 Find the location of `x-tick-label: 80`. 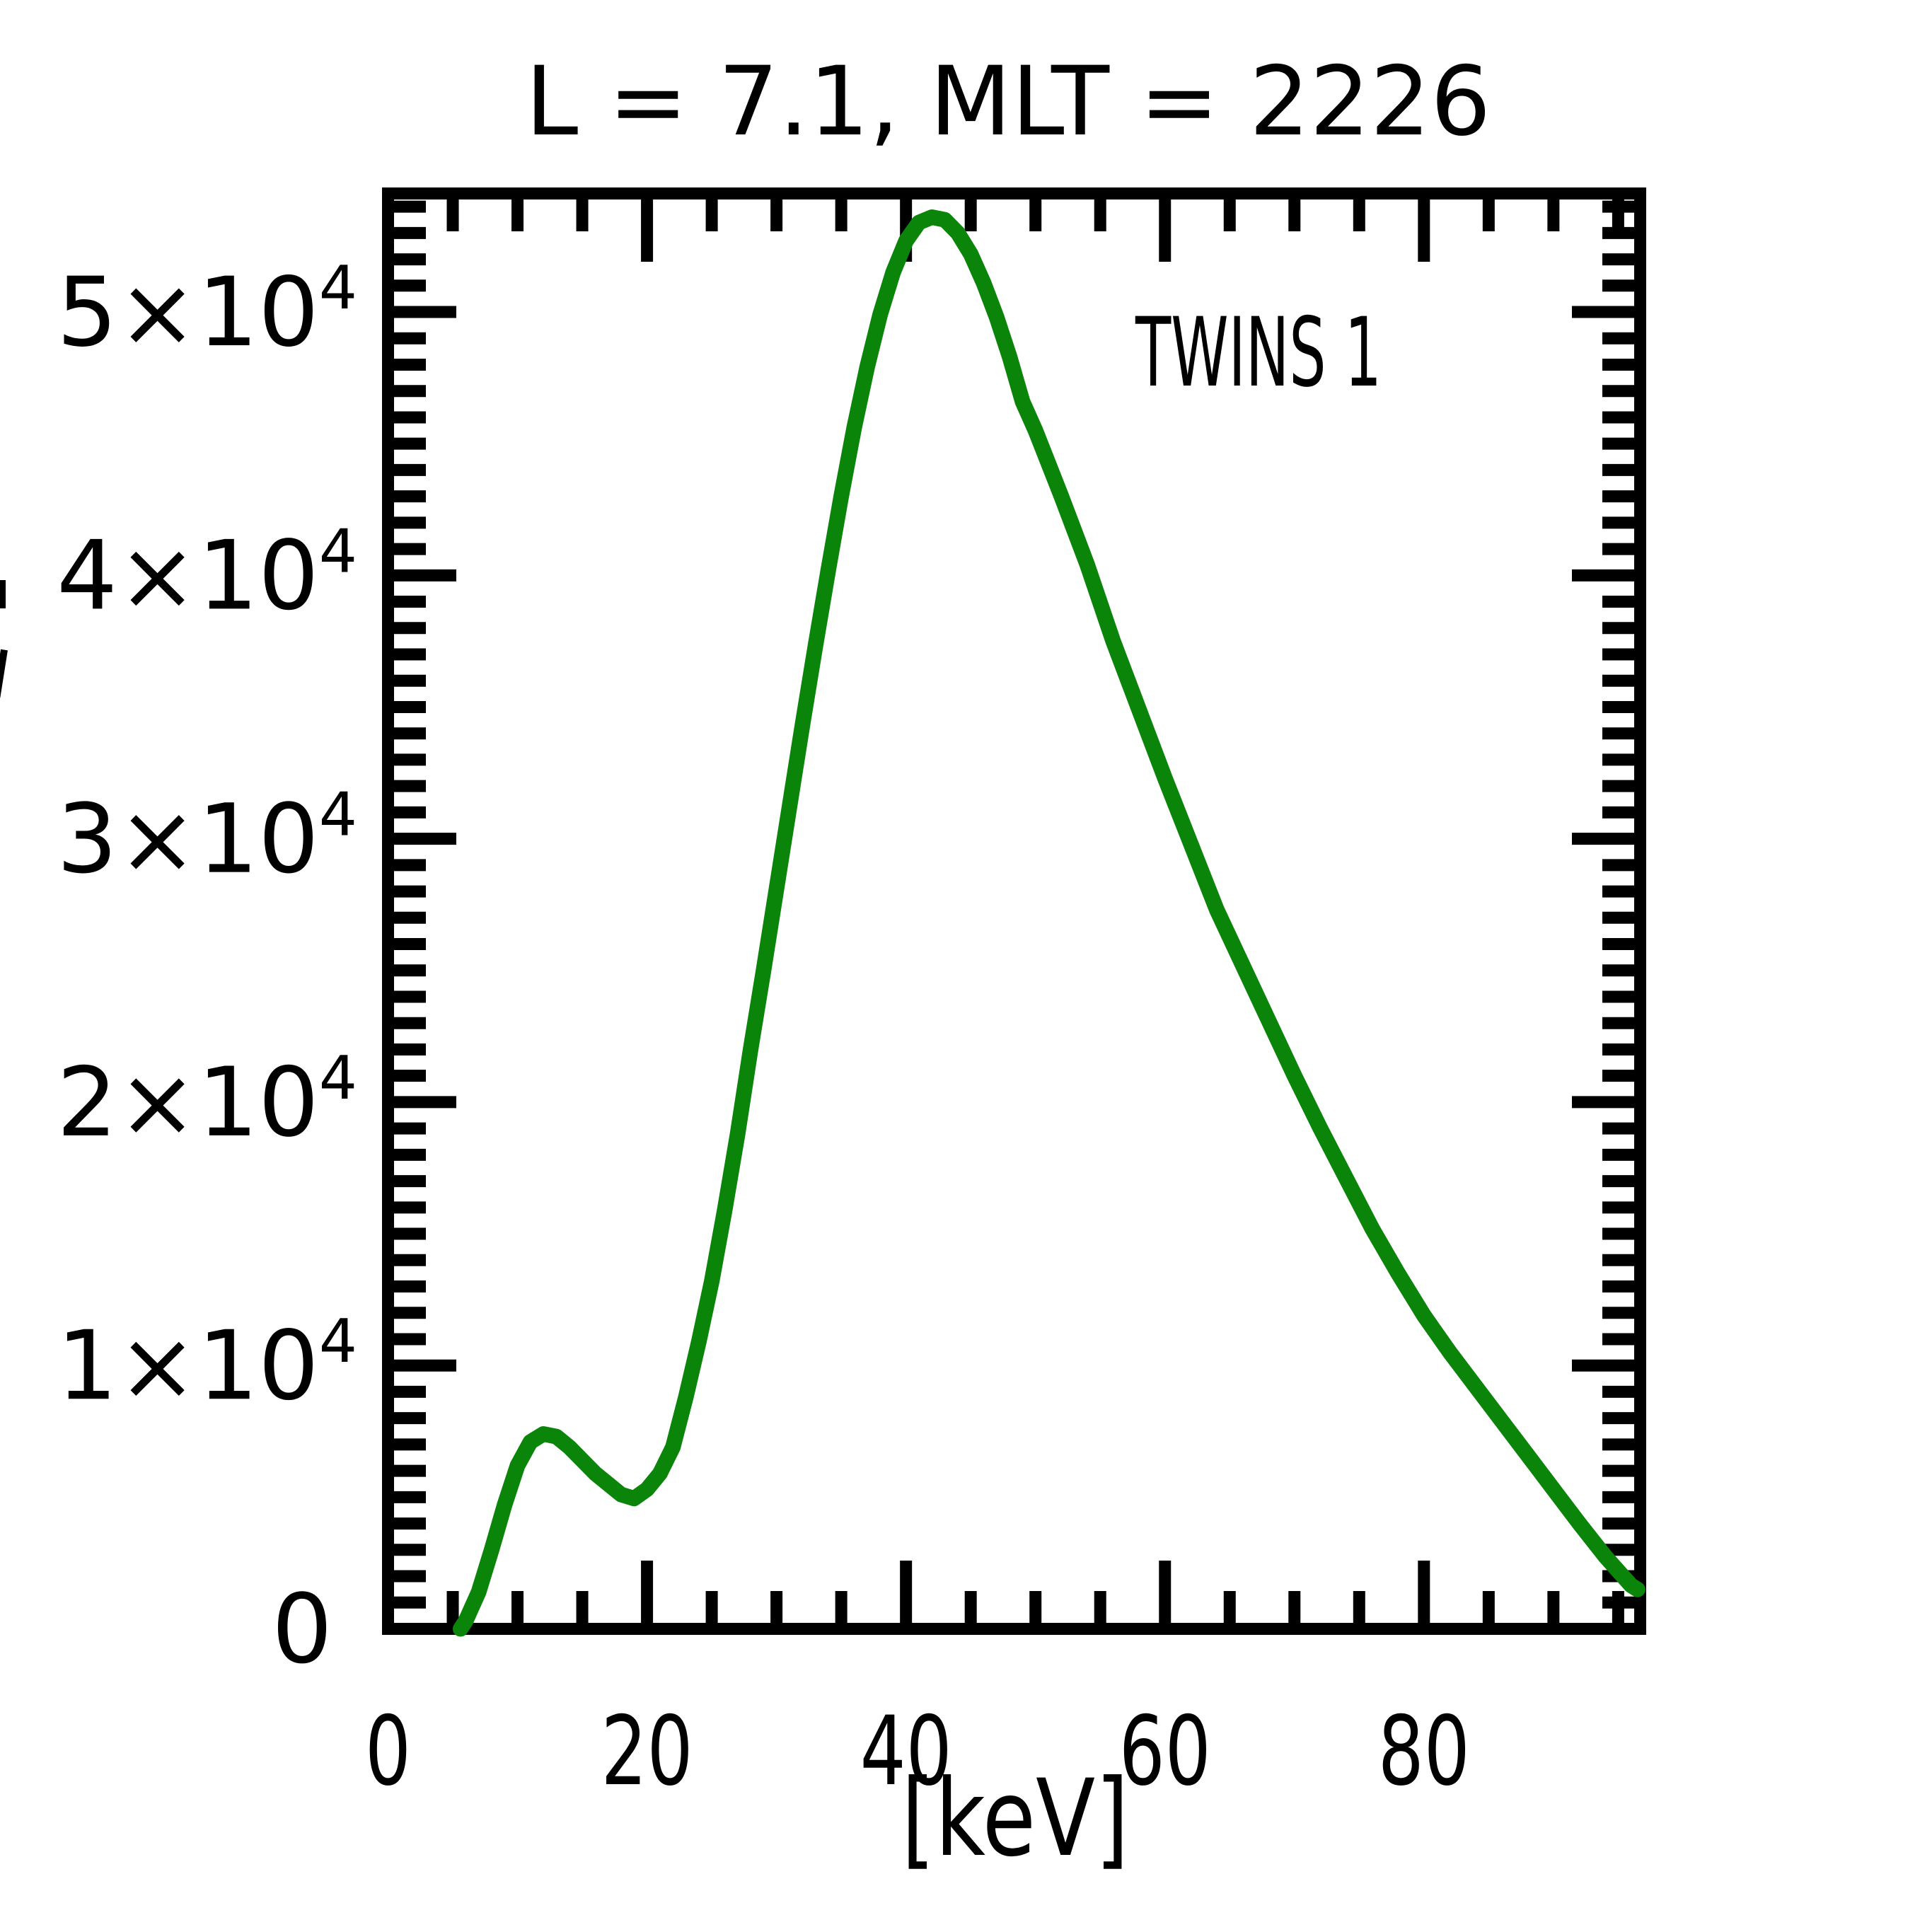

x-tick-label: 80 is located at coordinates (1424, 1751).